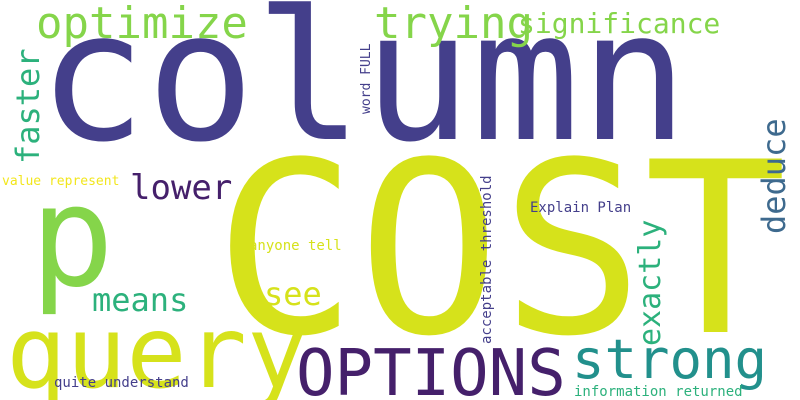  I want to click on word-deduce: deduce, so click(774, 176).